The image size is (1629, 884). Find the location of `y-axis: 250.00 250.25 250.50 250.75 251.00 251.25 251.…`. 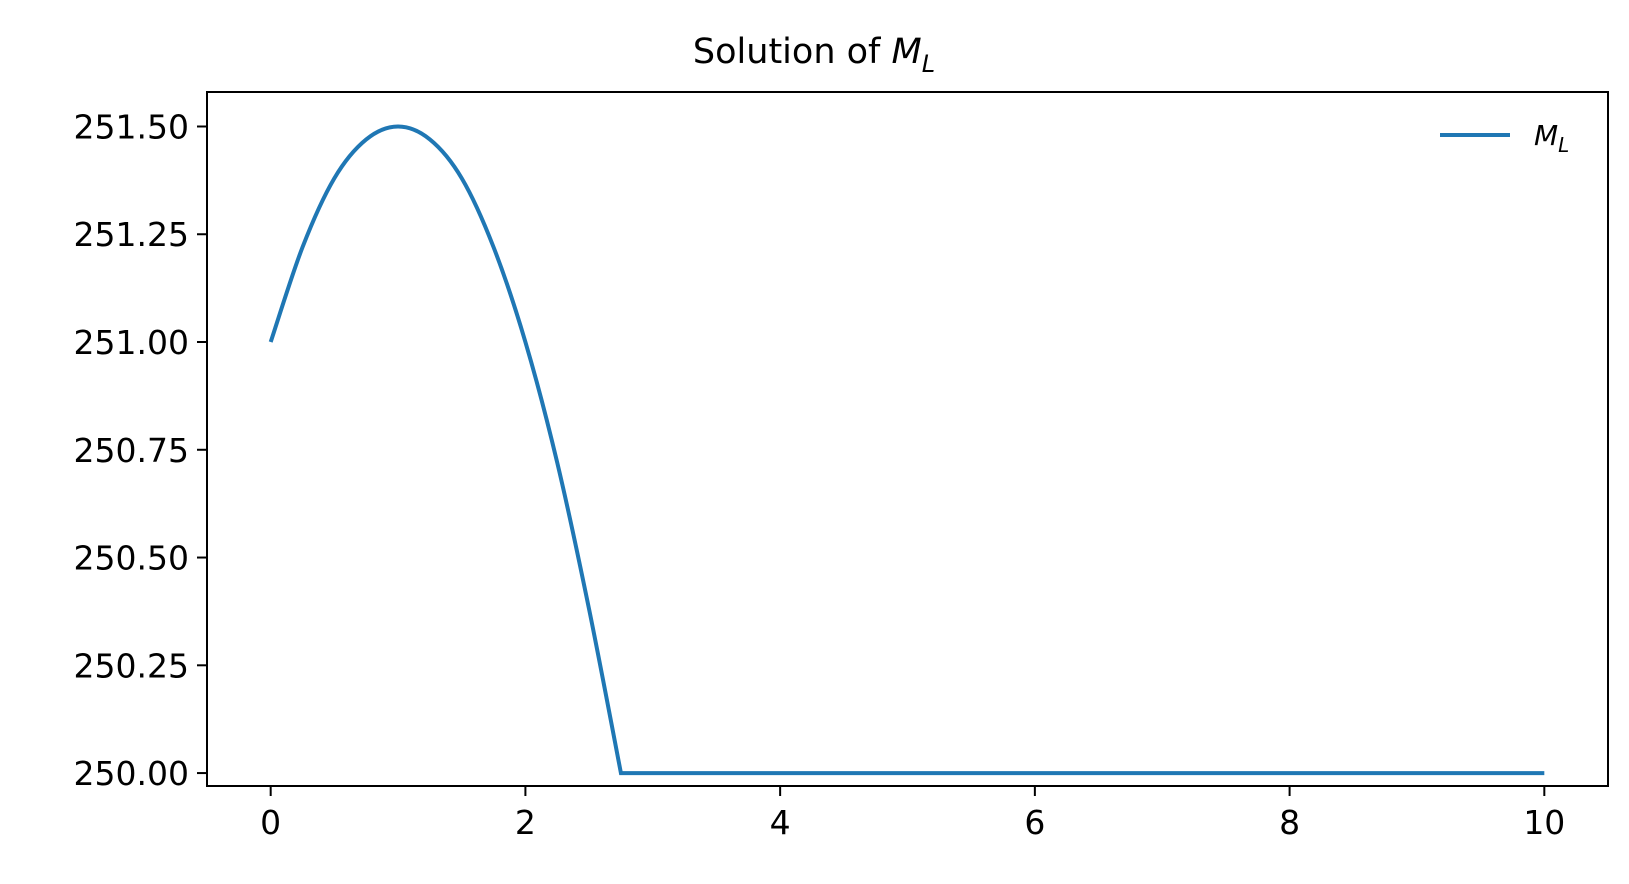

y-axis: 250.00 250.25 250.50 250.75 251.00 251.25 251.… is located at coordinates (140, 450).